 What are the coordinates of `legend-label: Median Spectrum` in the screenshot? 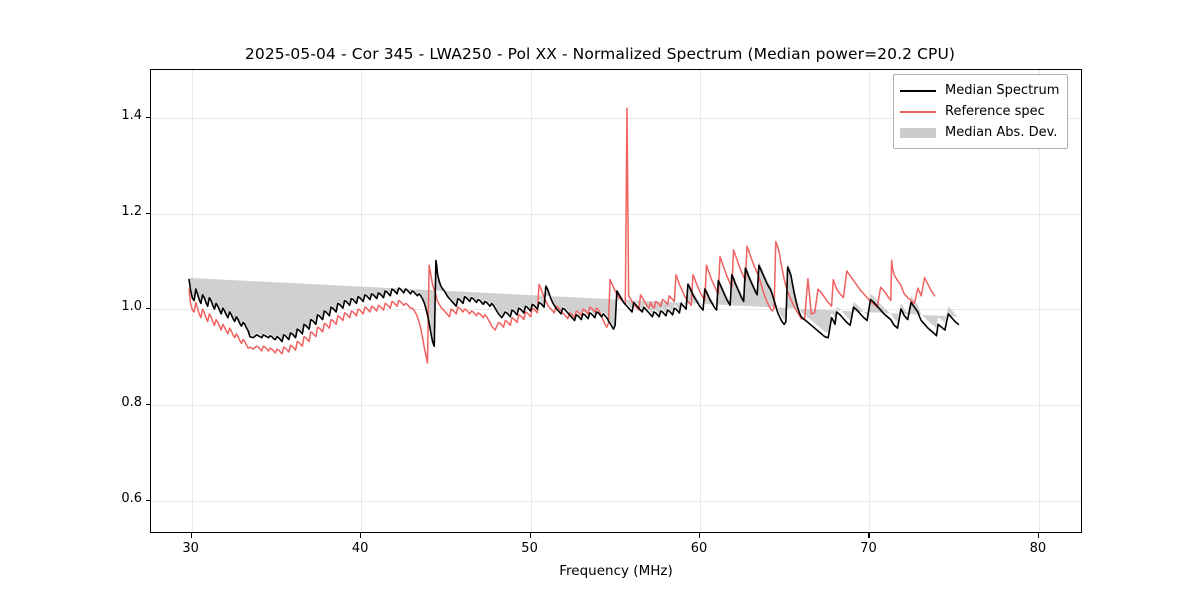 It's located at (1002, 90).